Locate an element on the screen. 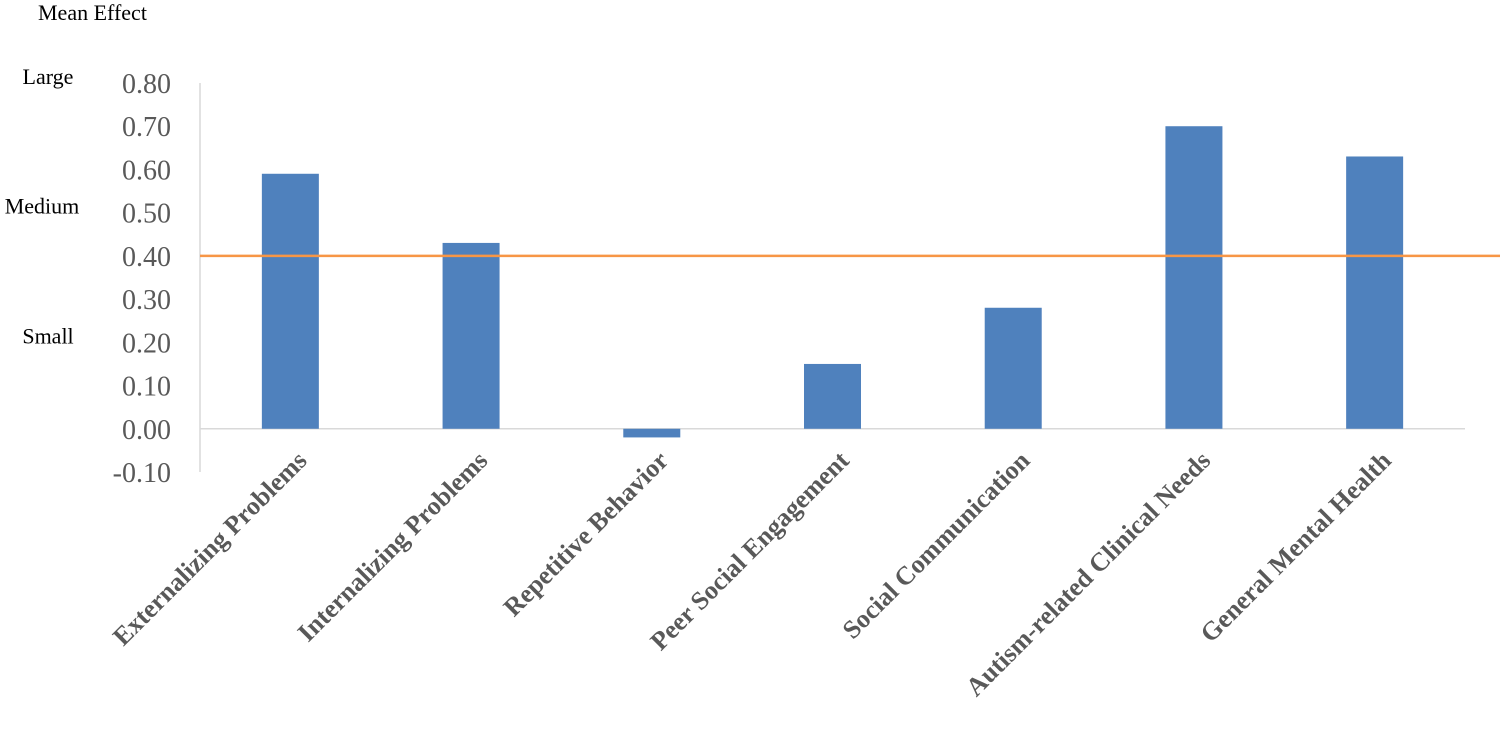 The height and width of the screenshot is (750, 1500). effect-size-label: Medium is located at coordinates (42, 206).